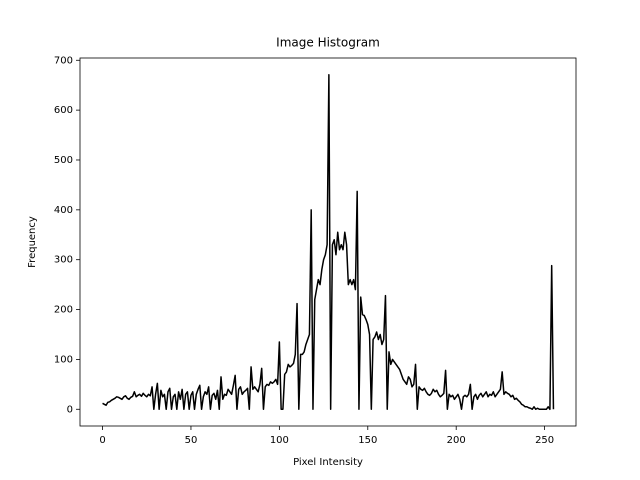 The width and height of the screenshot is (640, 480). I want to click on y-axis-label: Frequency, so click(32, 242).